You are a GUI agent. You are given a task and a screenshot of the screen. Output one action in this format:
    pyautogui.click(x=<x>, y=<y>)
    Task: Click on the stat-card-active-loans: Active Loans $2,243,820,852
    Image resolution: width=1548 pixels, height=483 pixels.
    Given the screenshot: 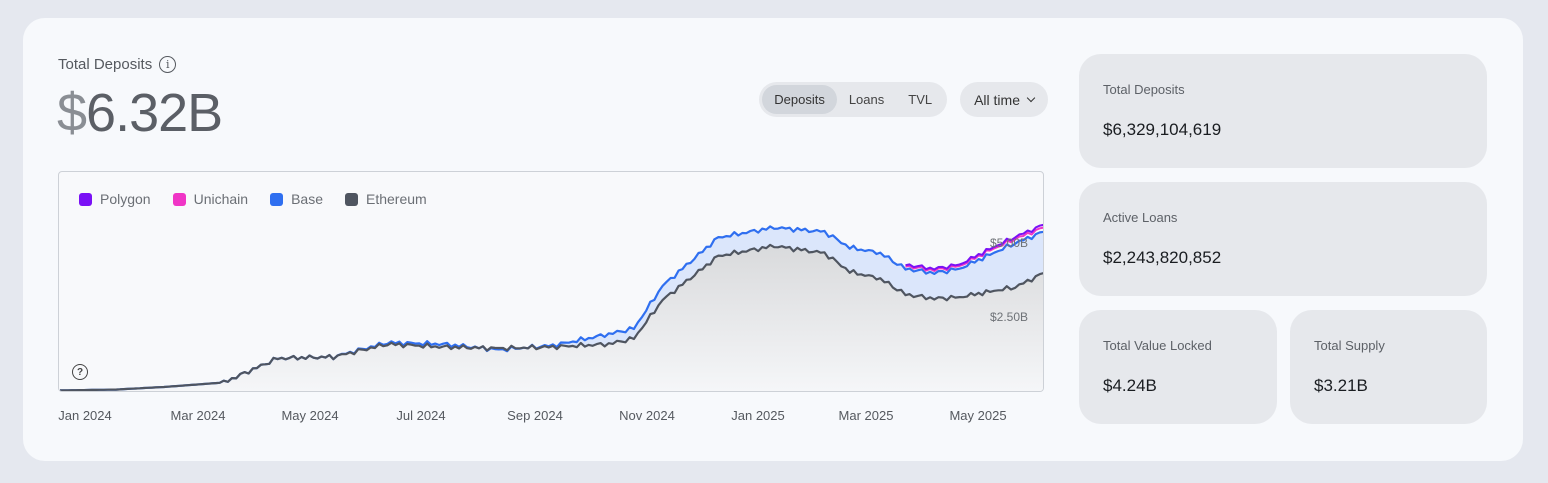 What is the action you would take?
    pyautogui.click(x=1283, y=239)
    